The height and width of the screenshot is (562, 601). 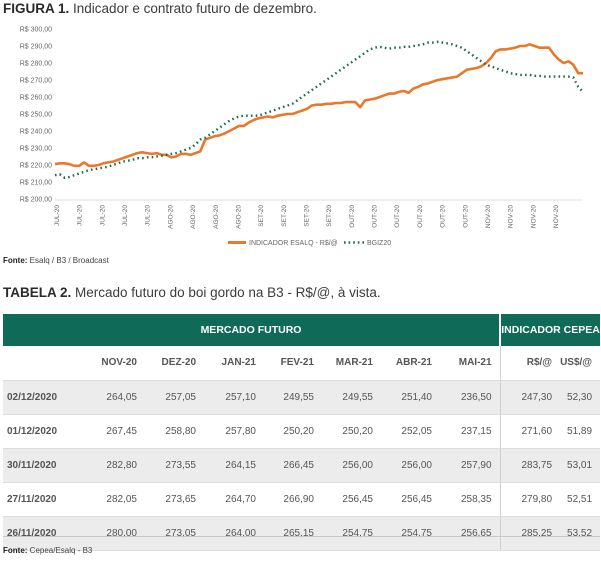 I want to click on table-source-label: Fonte:, so click(x=15, y=550).